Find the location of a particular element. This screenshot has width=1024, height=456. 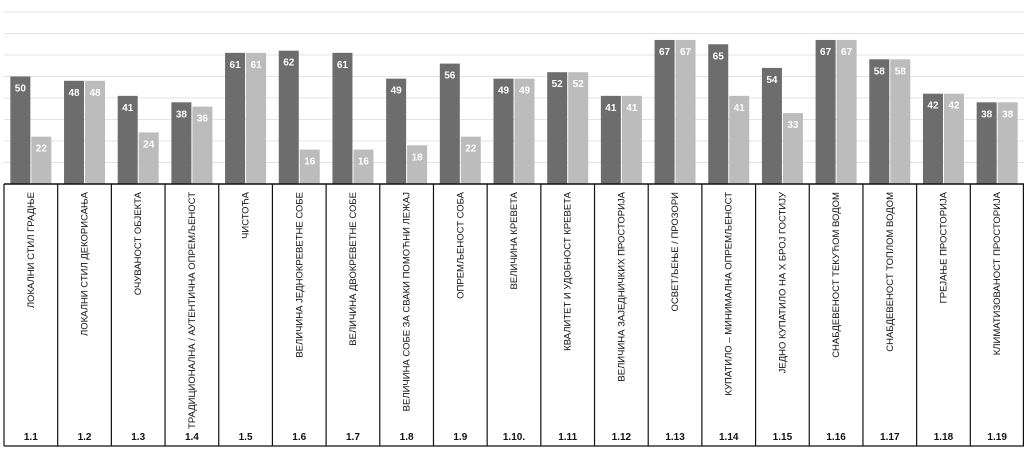

category-label: ЛОКАЛНИ СТИЛ ДЕКОРИСАЊА is located at coordinates (85, 263).